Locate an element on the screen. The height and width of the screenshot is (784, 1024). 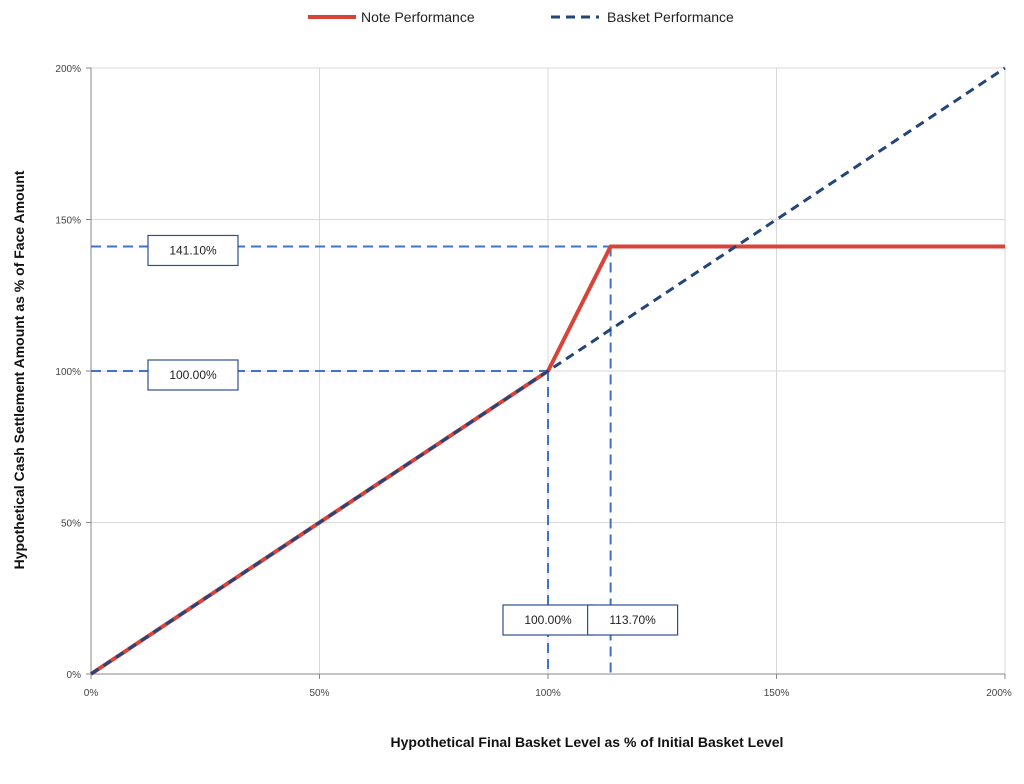
annotation-label: 113.70% is located at coordinates (632, 620).